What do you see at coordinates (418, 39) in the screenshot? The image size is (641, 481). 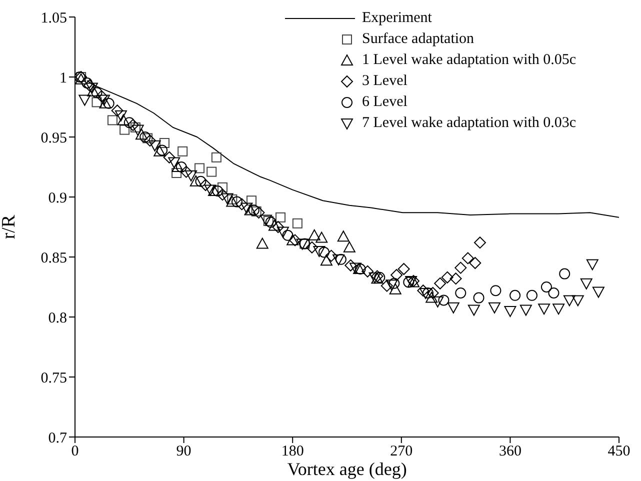 I see `legend-label: Surface adaptation` at bounding box center [418, 39].